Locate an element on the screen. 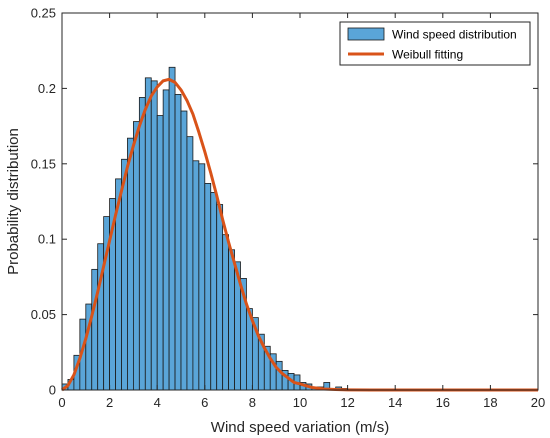 The image size is (550, 438). y-tick-label: 0.15 is located at coordinates (43, 163).